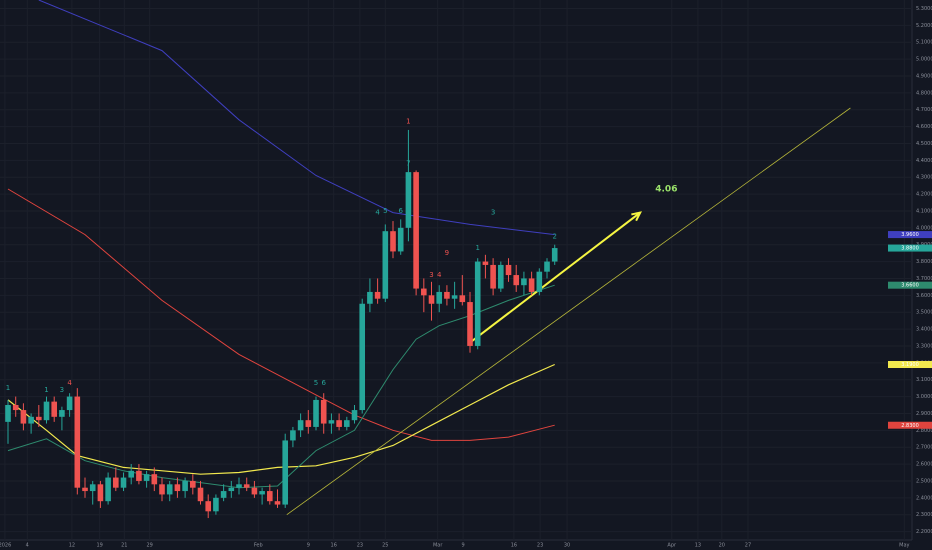  What do you see at coordinates (924, 431) in the screenshot?
I see `y-tick-label: 2.8000` at bounding box center [924, 431].